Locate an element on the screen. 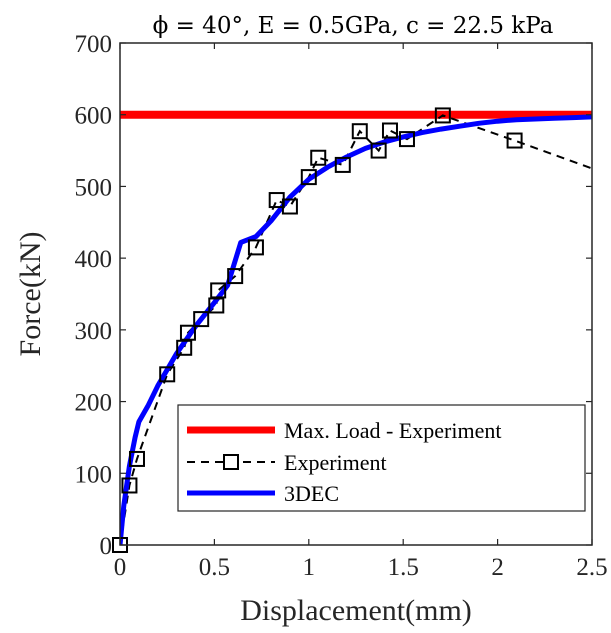 This screenshot has height=633, width=611. y-tick-label: 0 is located at coordinates (106, 546).